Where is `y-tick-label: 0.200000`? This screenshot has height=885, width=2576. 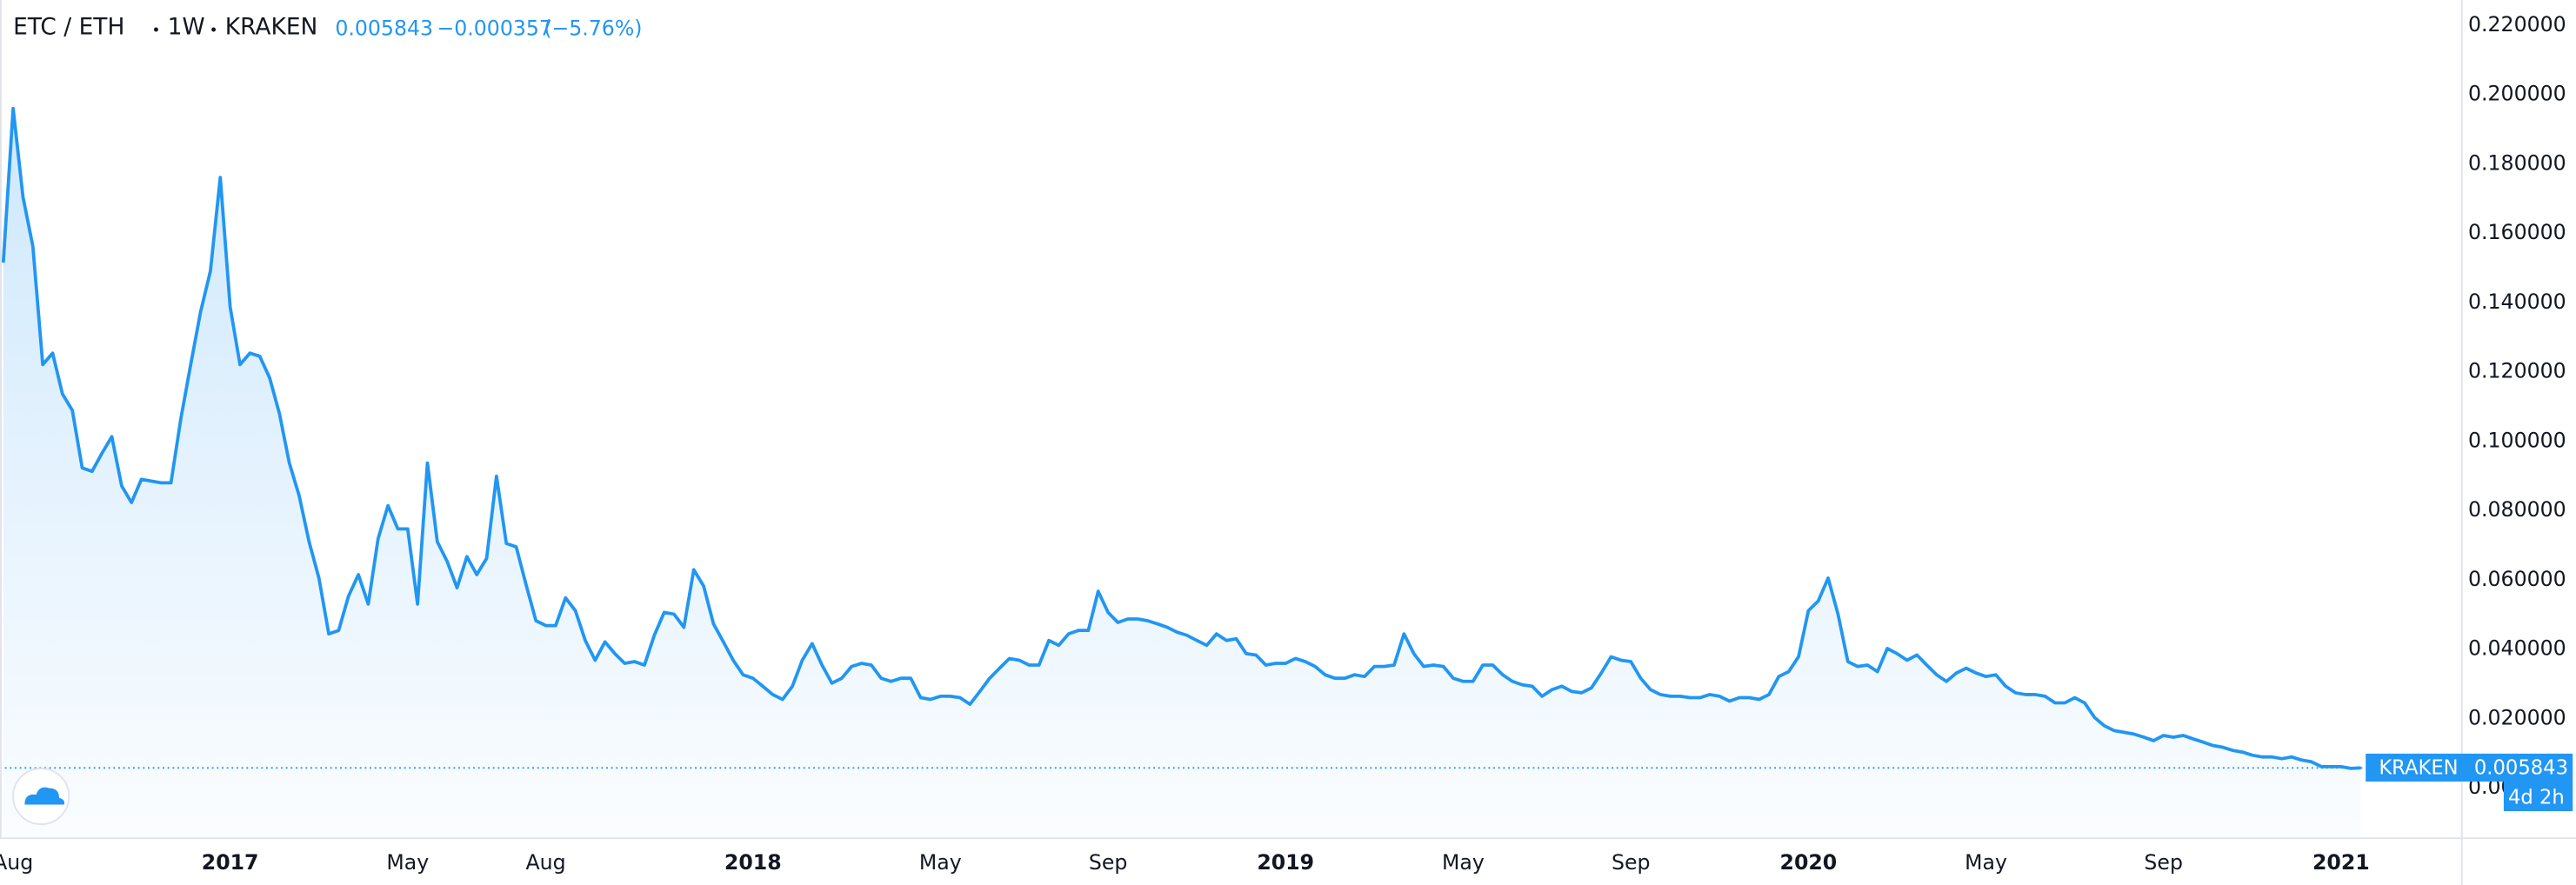 y-tick-label: 0.200000 is located at coordinates (2517, 94).